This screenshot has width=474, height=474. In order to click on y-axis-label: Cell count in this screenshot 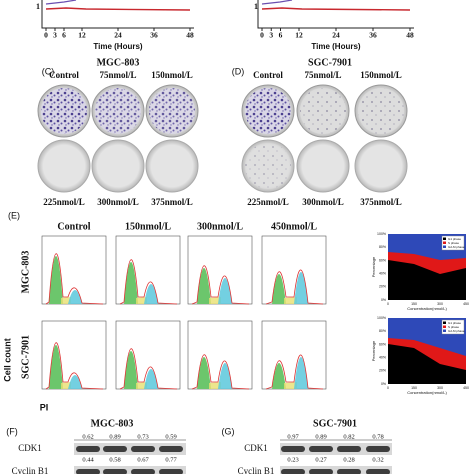, I will do `click(7, 360)`.